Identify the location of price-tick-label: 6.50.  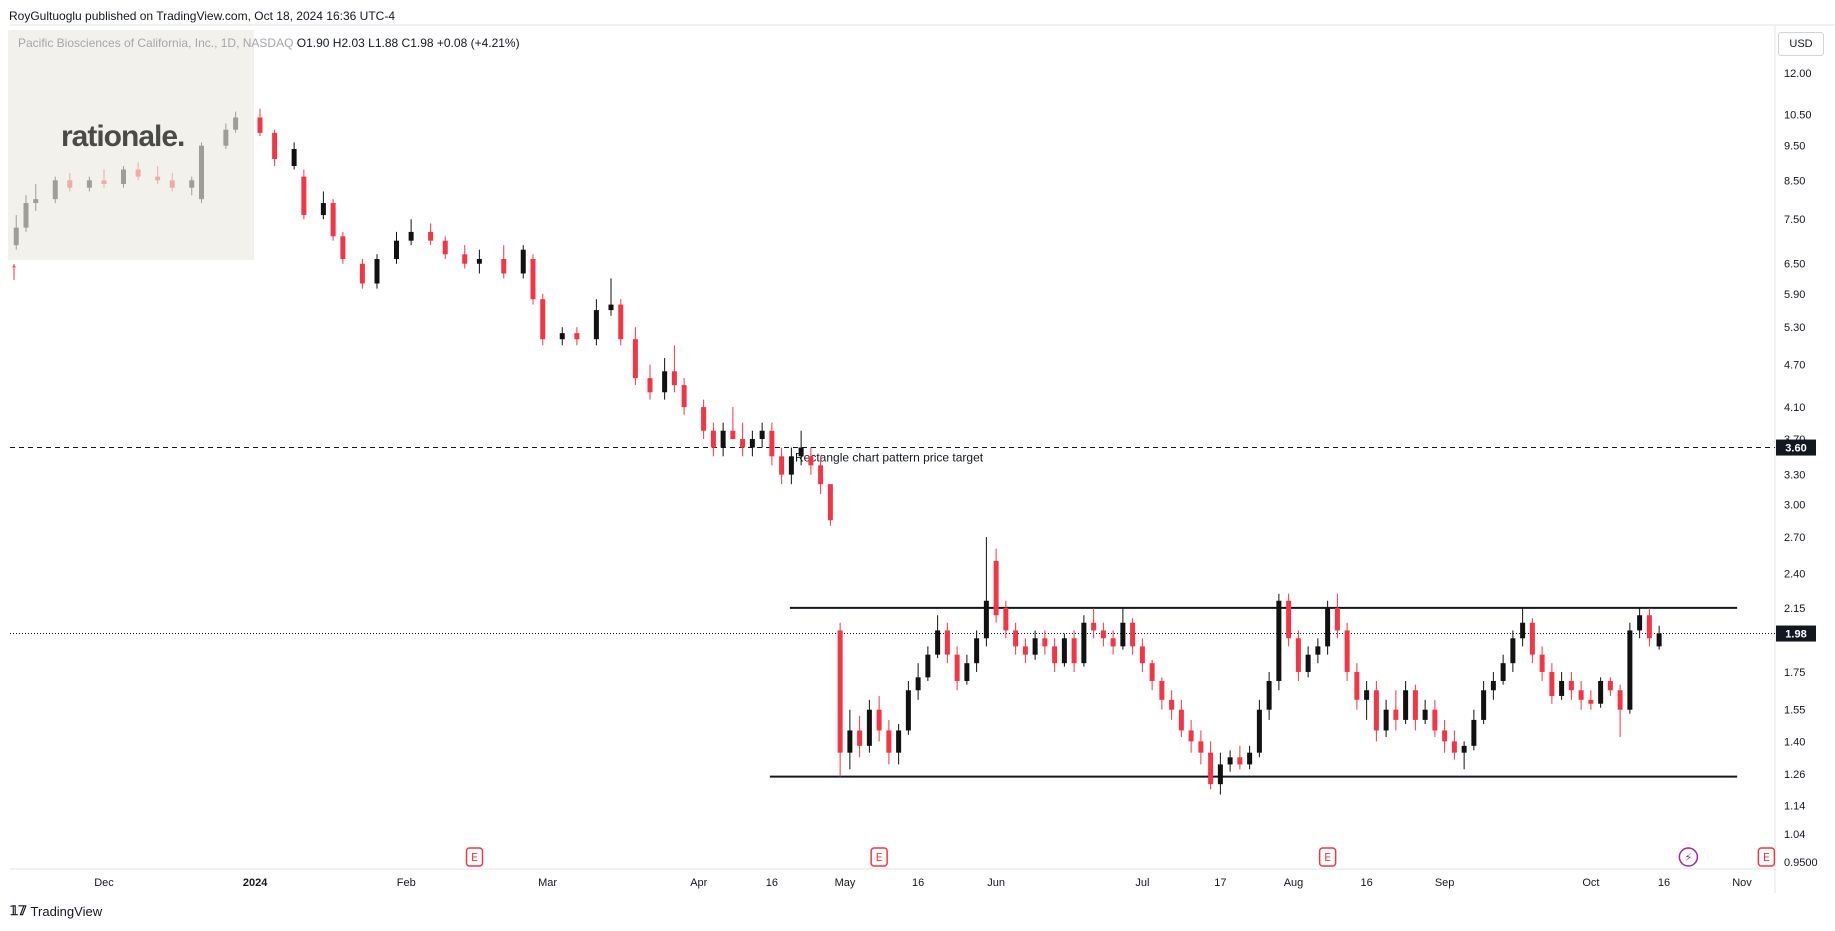
(1794, 265).